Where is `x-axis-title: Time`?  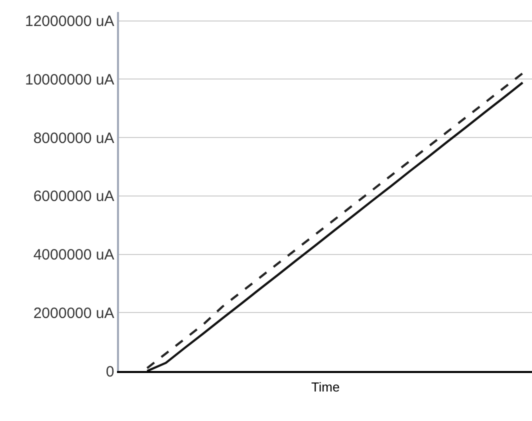 x-axis-title: Time is located at coordinates (325, 386).